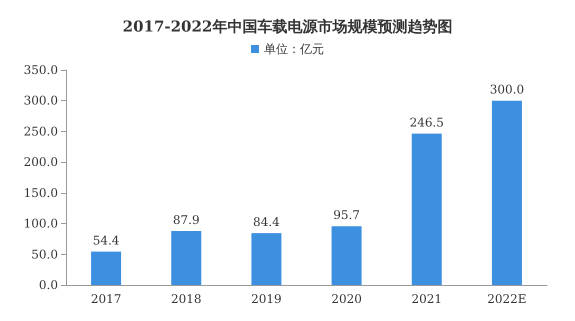  I want to click on y-tick-label: 350.0, so click(41, 70).